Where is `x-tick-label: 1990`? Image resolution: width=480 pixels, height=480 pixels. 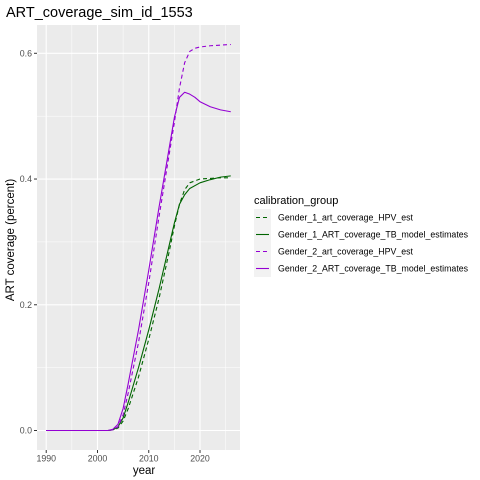 x-tick-label: 1990 is located at coordinates (46, 459).